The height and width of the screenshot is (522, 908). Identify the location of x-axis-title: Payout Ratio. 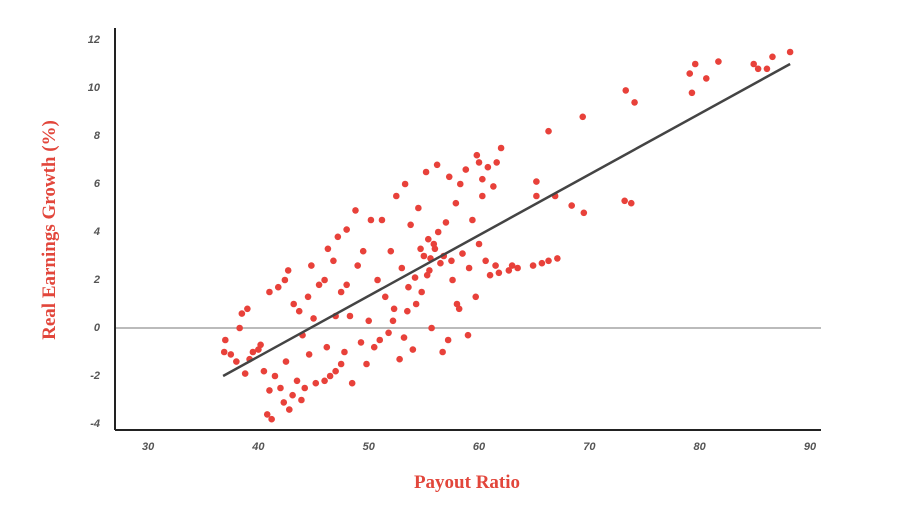
(467, 482).